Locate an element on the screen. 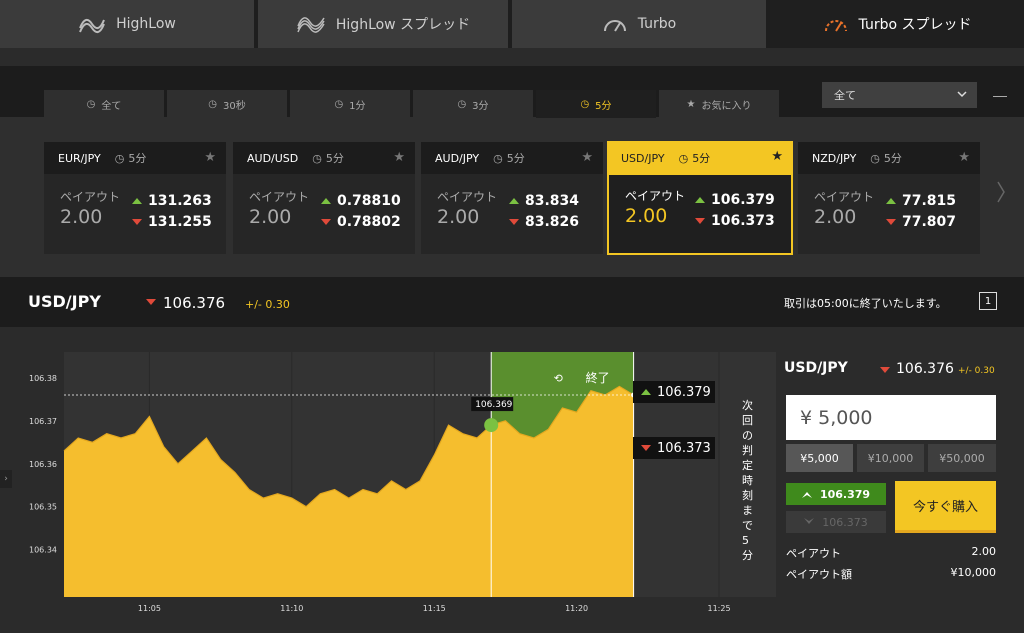  chart-low-rate-value: 106.373 is located at coordinates (684, 448).